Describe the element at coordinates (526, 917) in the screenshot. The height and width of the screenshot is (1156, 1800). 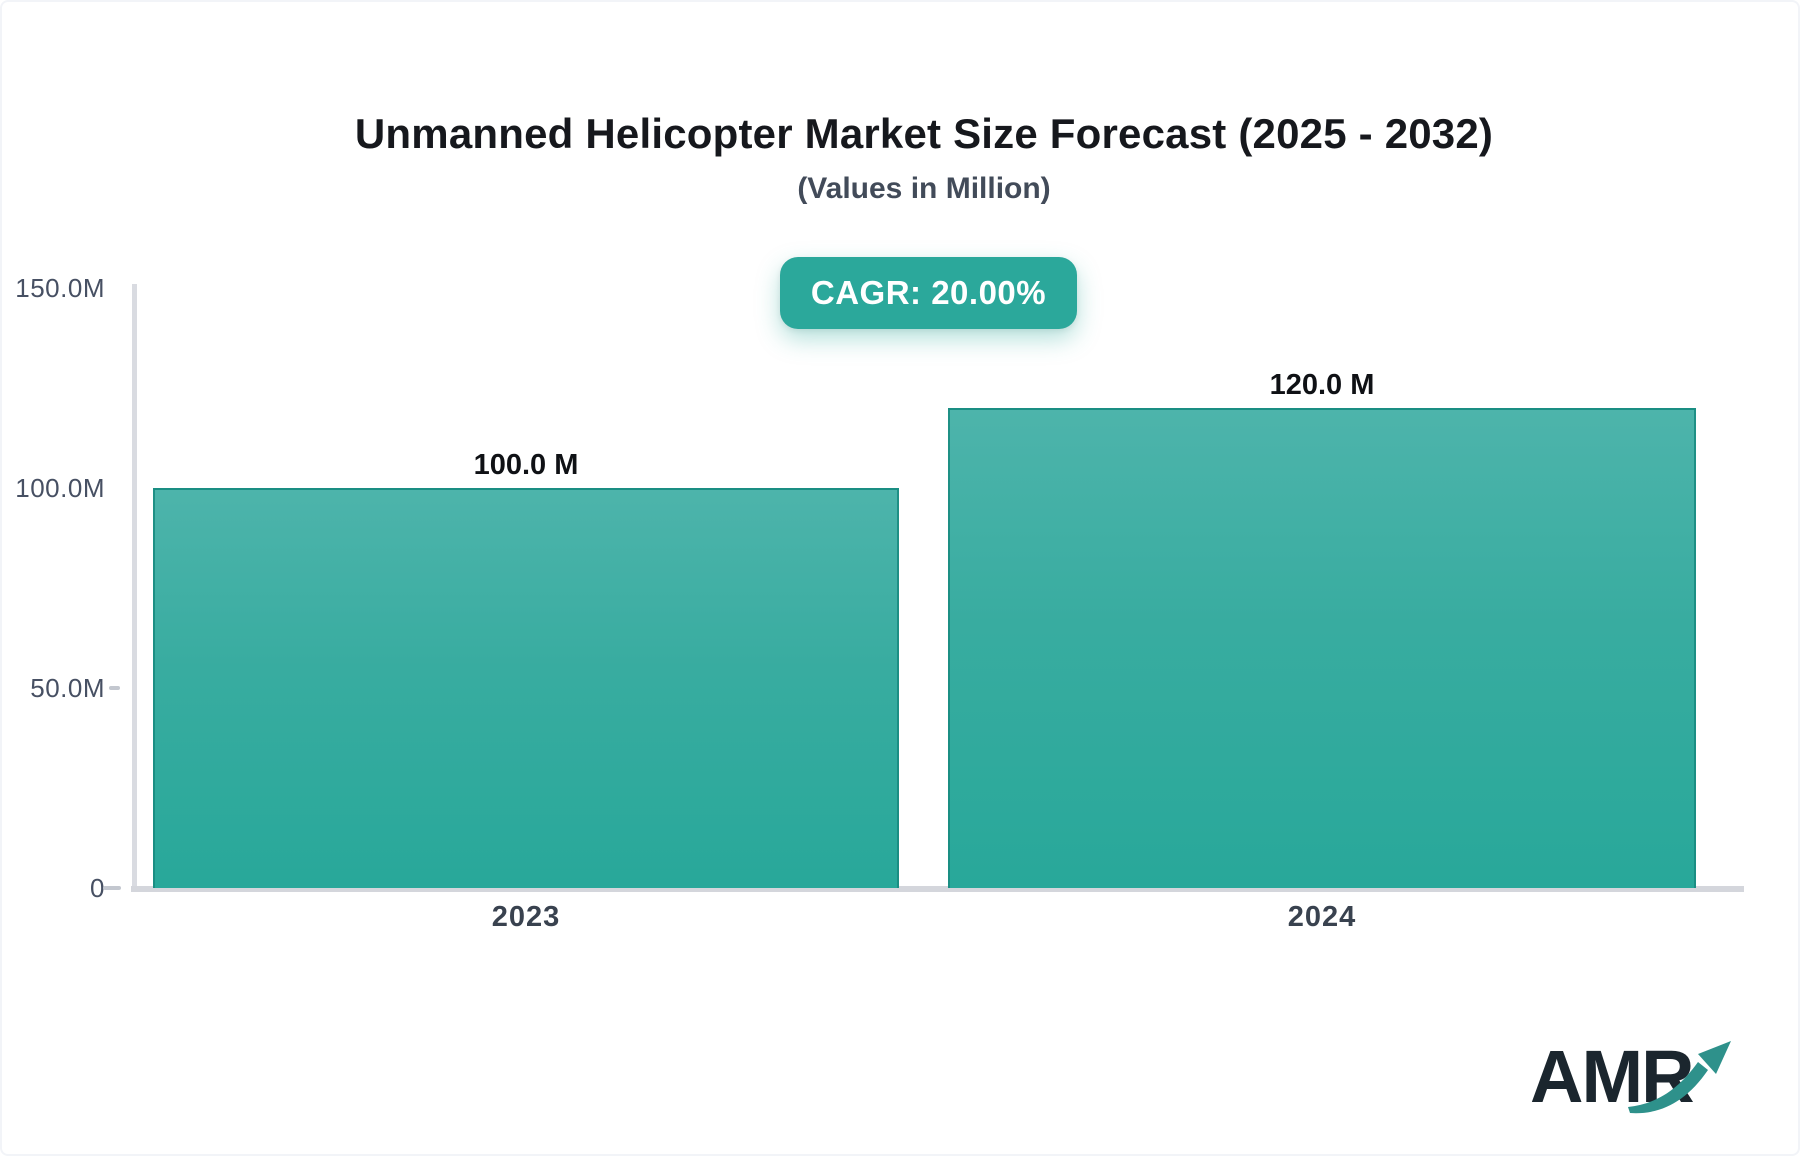
I see `x-axis-label-2023: 2023` at that location.